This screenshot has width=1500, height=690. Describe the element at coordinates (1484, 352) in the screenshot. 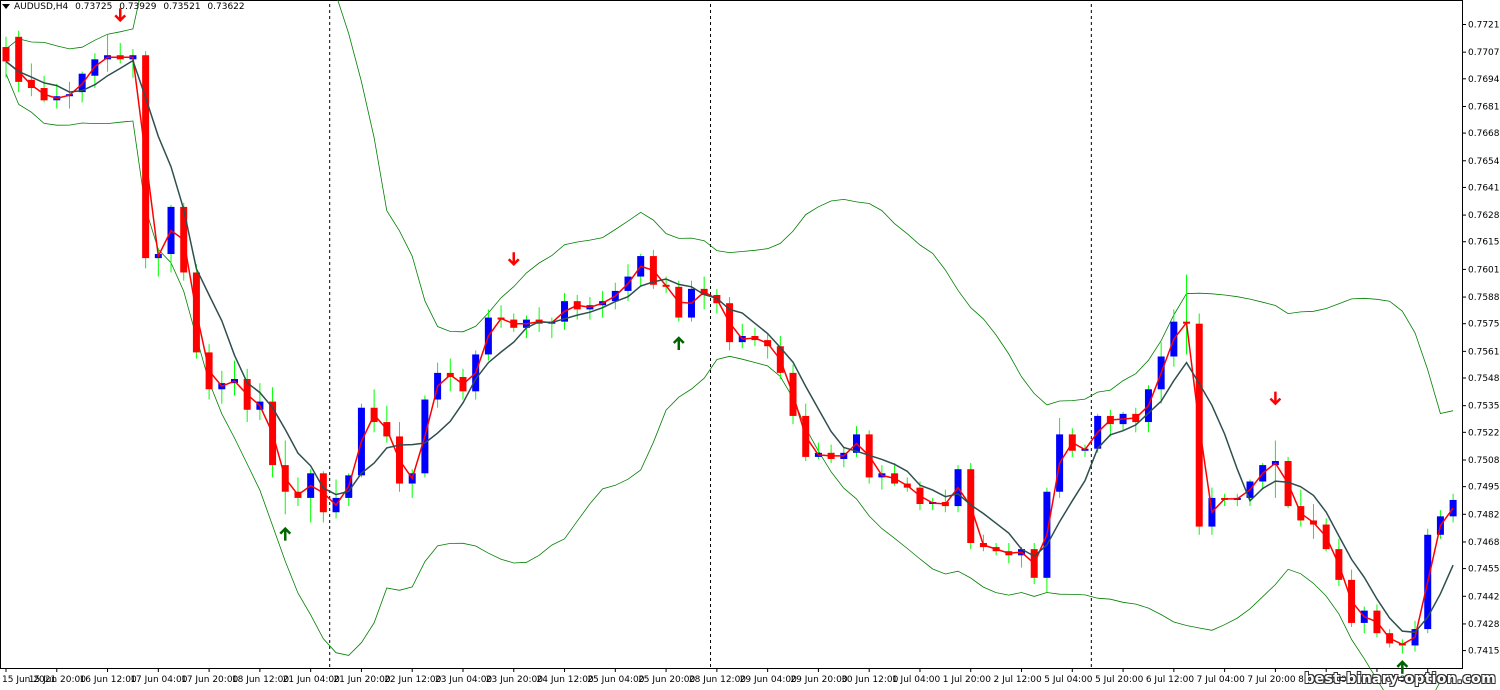

I see `y-tick-label: 0.75615` at that location.